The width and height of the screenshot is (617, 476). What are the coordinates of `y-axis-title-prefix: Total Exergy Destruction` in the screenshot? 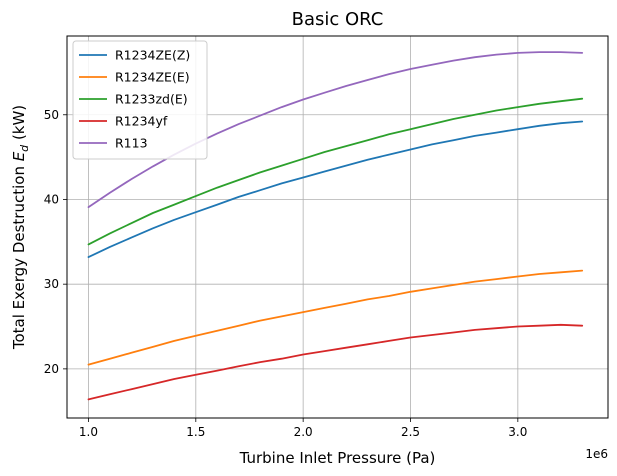 It's located at (19, 255).